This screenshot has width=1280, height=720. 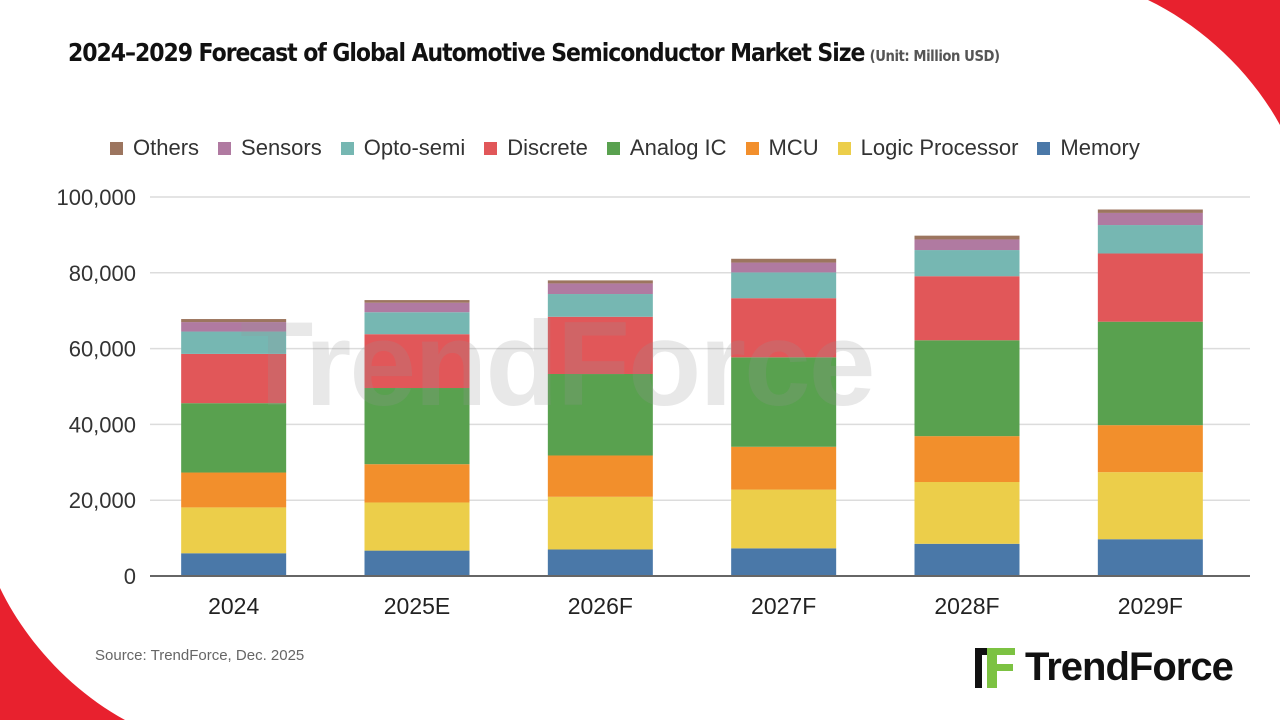 What do you see at coordinates (1129, 667) in the screenshot?
I see `logo-text: TrendForce` at bounding box center [1129, 667].